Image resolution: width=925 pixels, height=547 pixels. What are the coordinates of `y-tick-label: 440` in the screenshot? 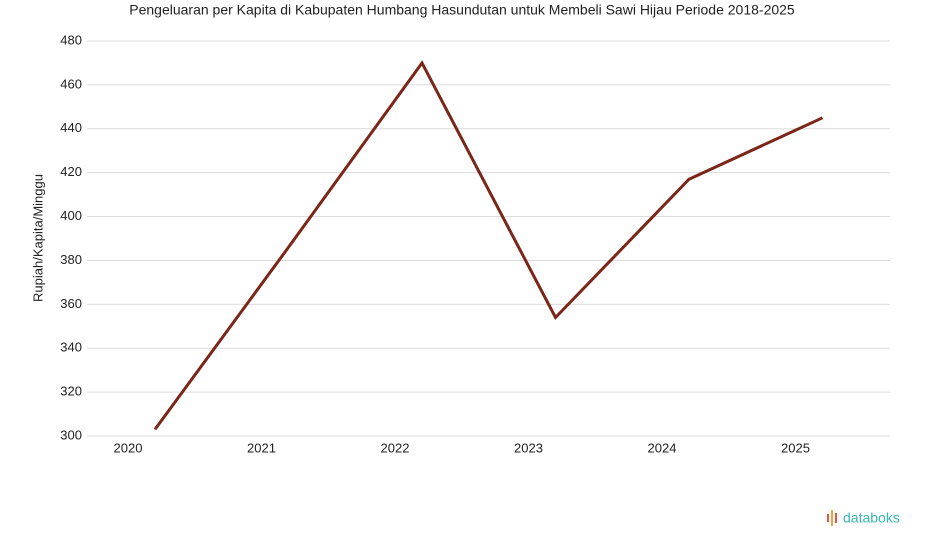 It's located at (71, 127).